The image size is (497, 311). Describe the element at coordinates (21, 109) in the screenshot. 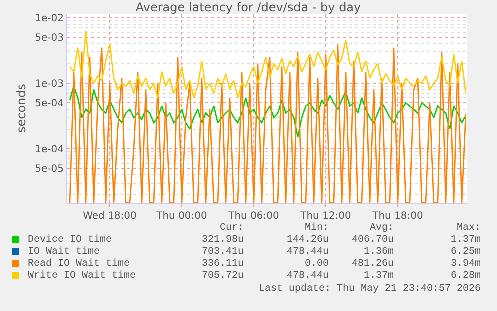

I see `y-axis-title: seconds` at that location.